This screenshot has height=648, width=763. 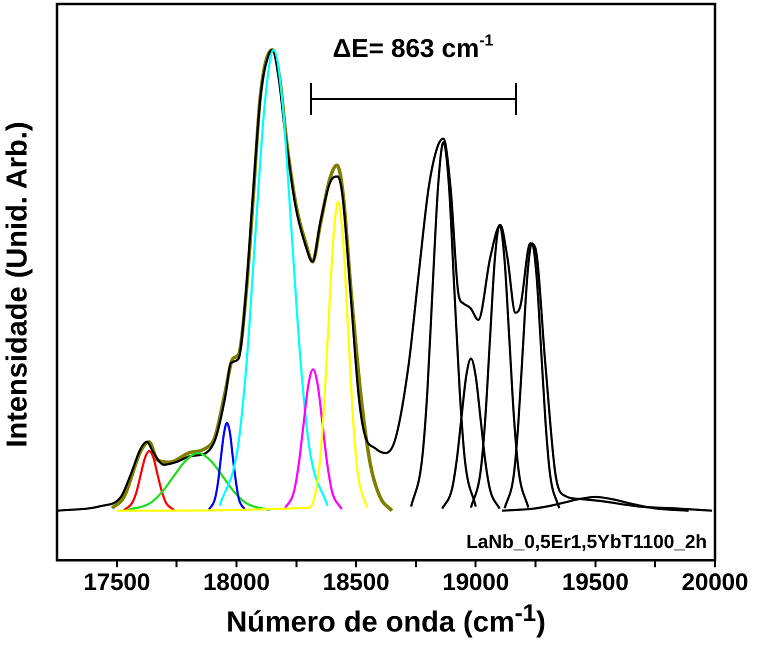 What do you see at coordinates (356, 582) in the screenshot?
I see `x-tick-label: 18500` at bounding box center [356, 582].